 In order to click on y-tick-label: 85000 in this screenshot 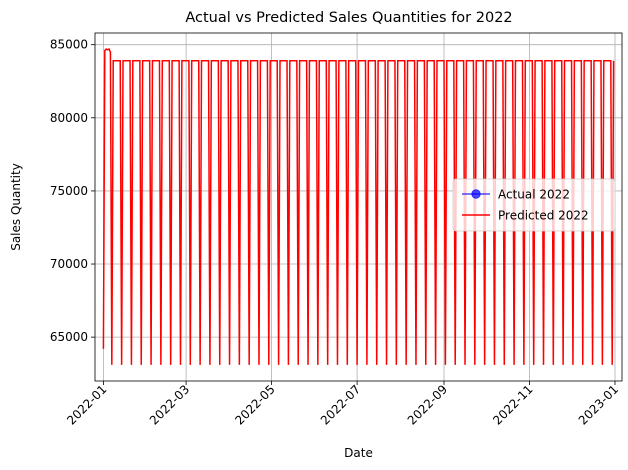, I will do `click(69, 45)`.